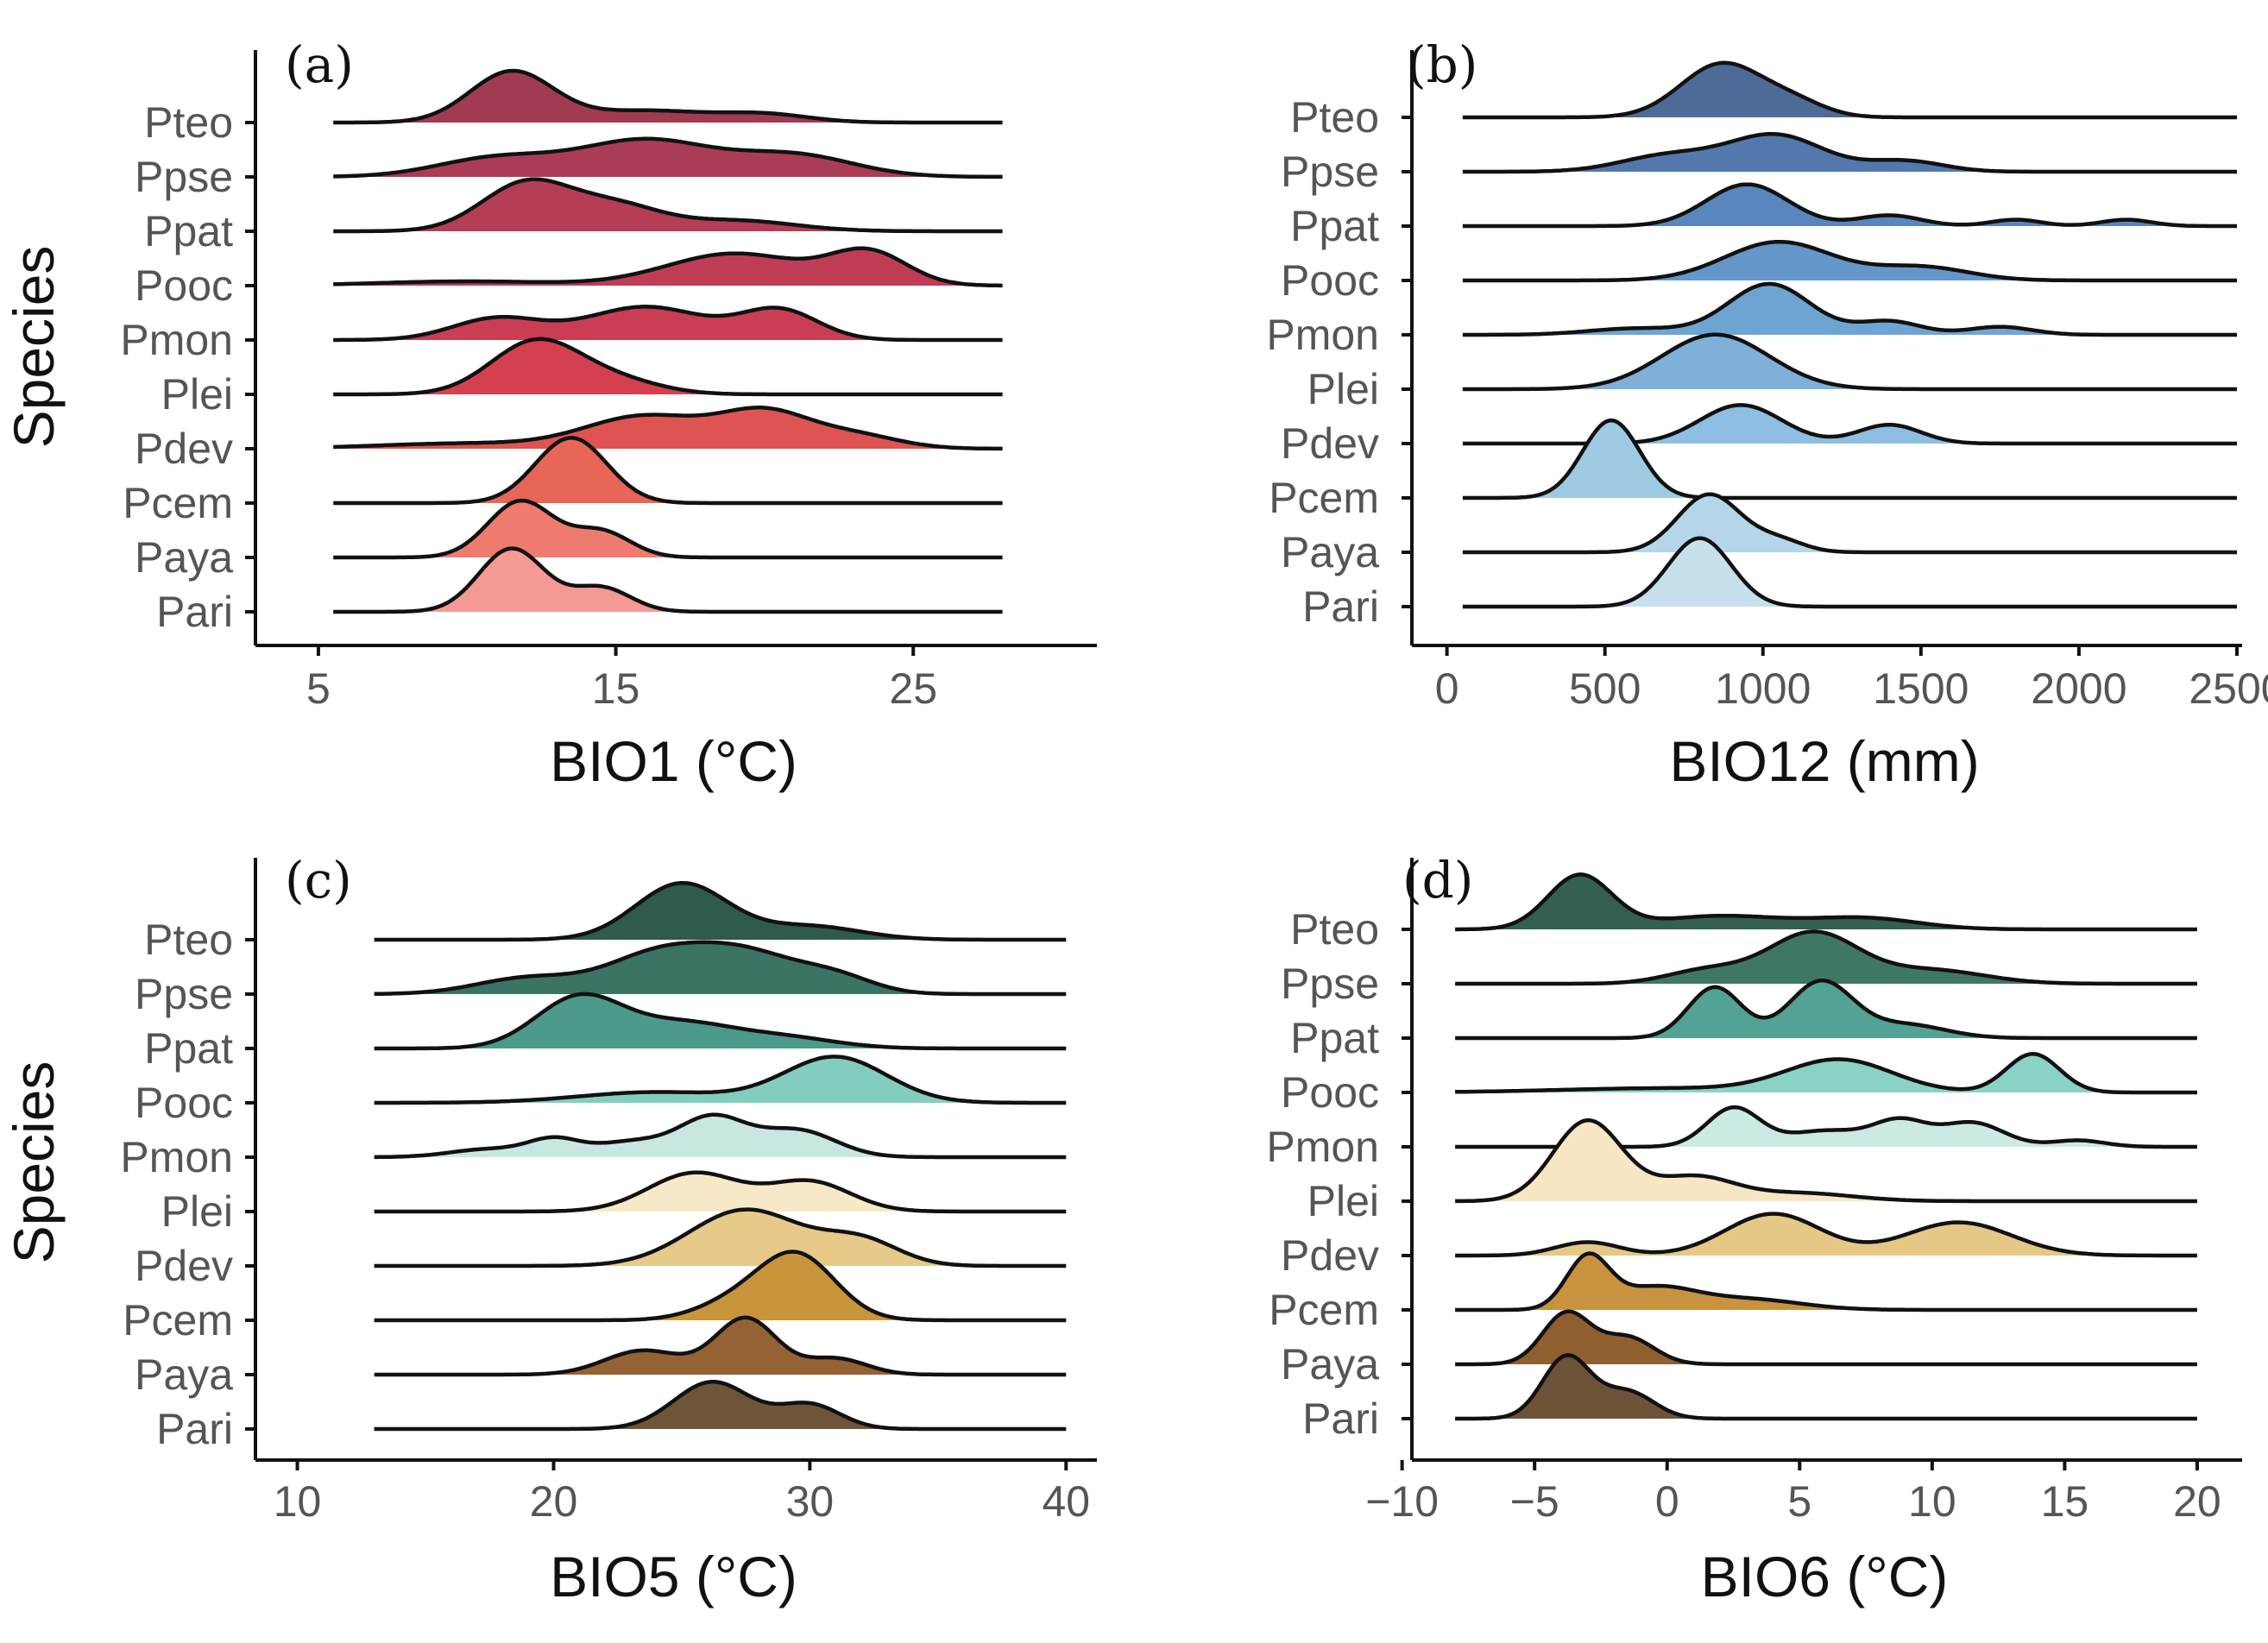  I want to click on x-tick-label: 1500, so click(1921, 688).